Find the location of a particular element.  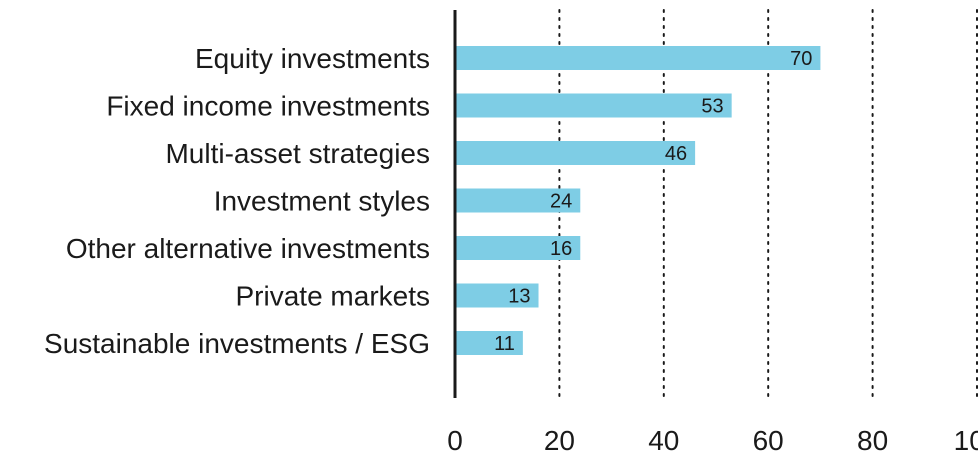

category-label: Private markets is located at coordinates (333, 296).